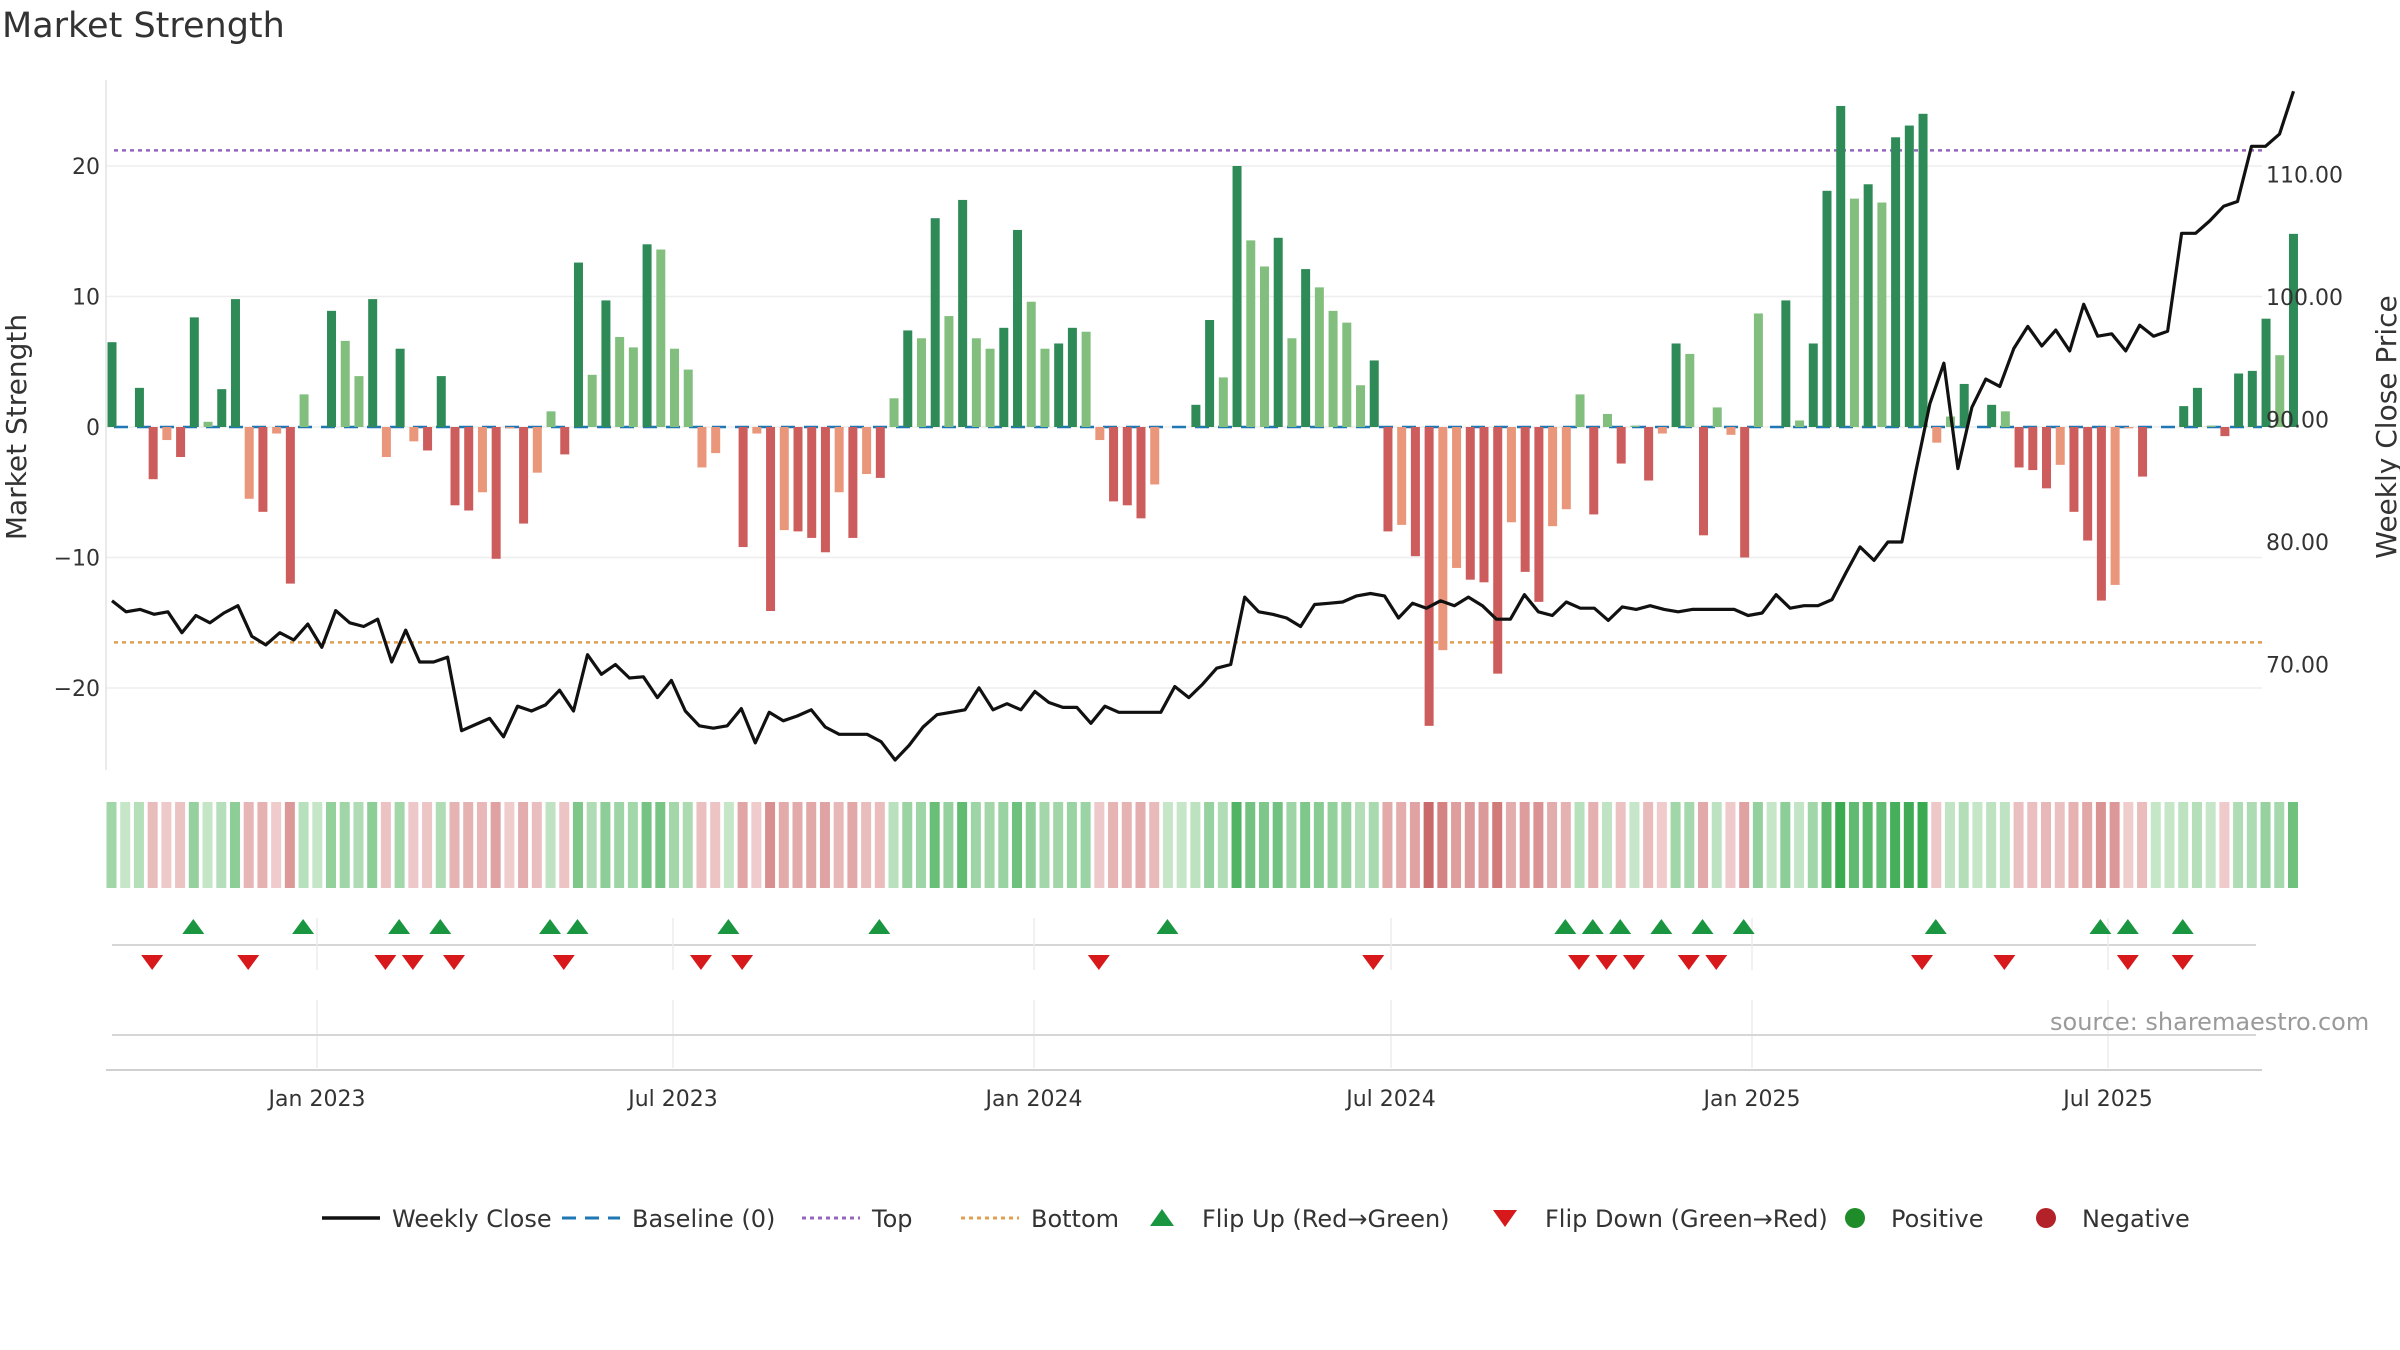  Describe the element at coordinates (93, 428) in the screenshot. I see `y-left-tick-label: 0` at that location.